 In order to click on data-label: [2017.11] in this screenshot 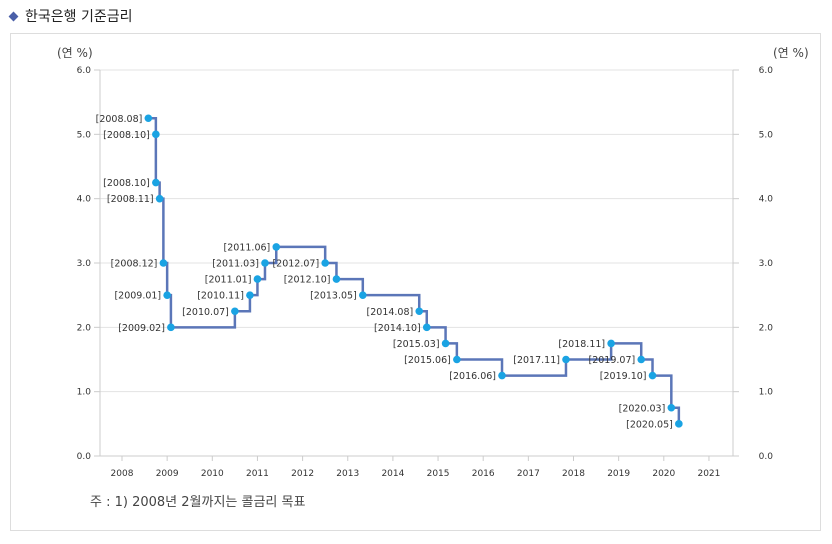, I will do `click(536, 360)`.